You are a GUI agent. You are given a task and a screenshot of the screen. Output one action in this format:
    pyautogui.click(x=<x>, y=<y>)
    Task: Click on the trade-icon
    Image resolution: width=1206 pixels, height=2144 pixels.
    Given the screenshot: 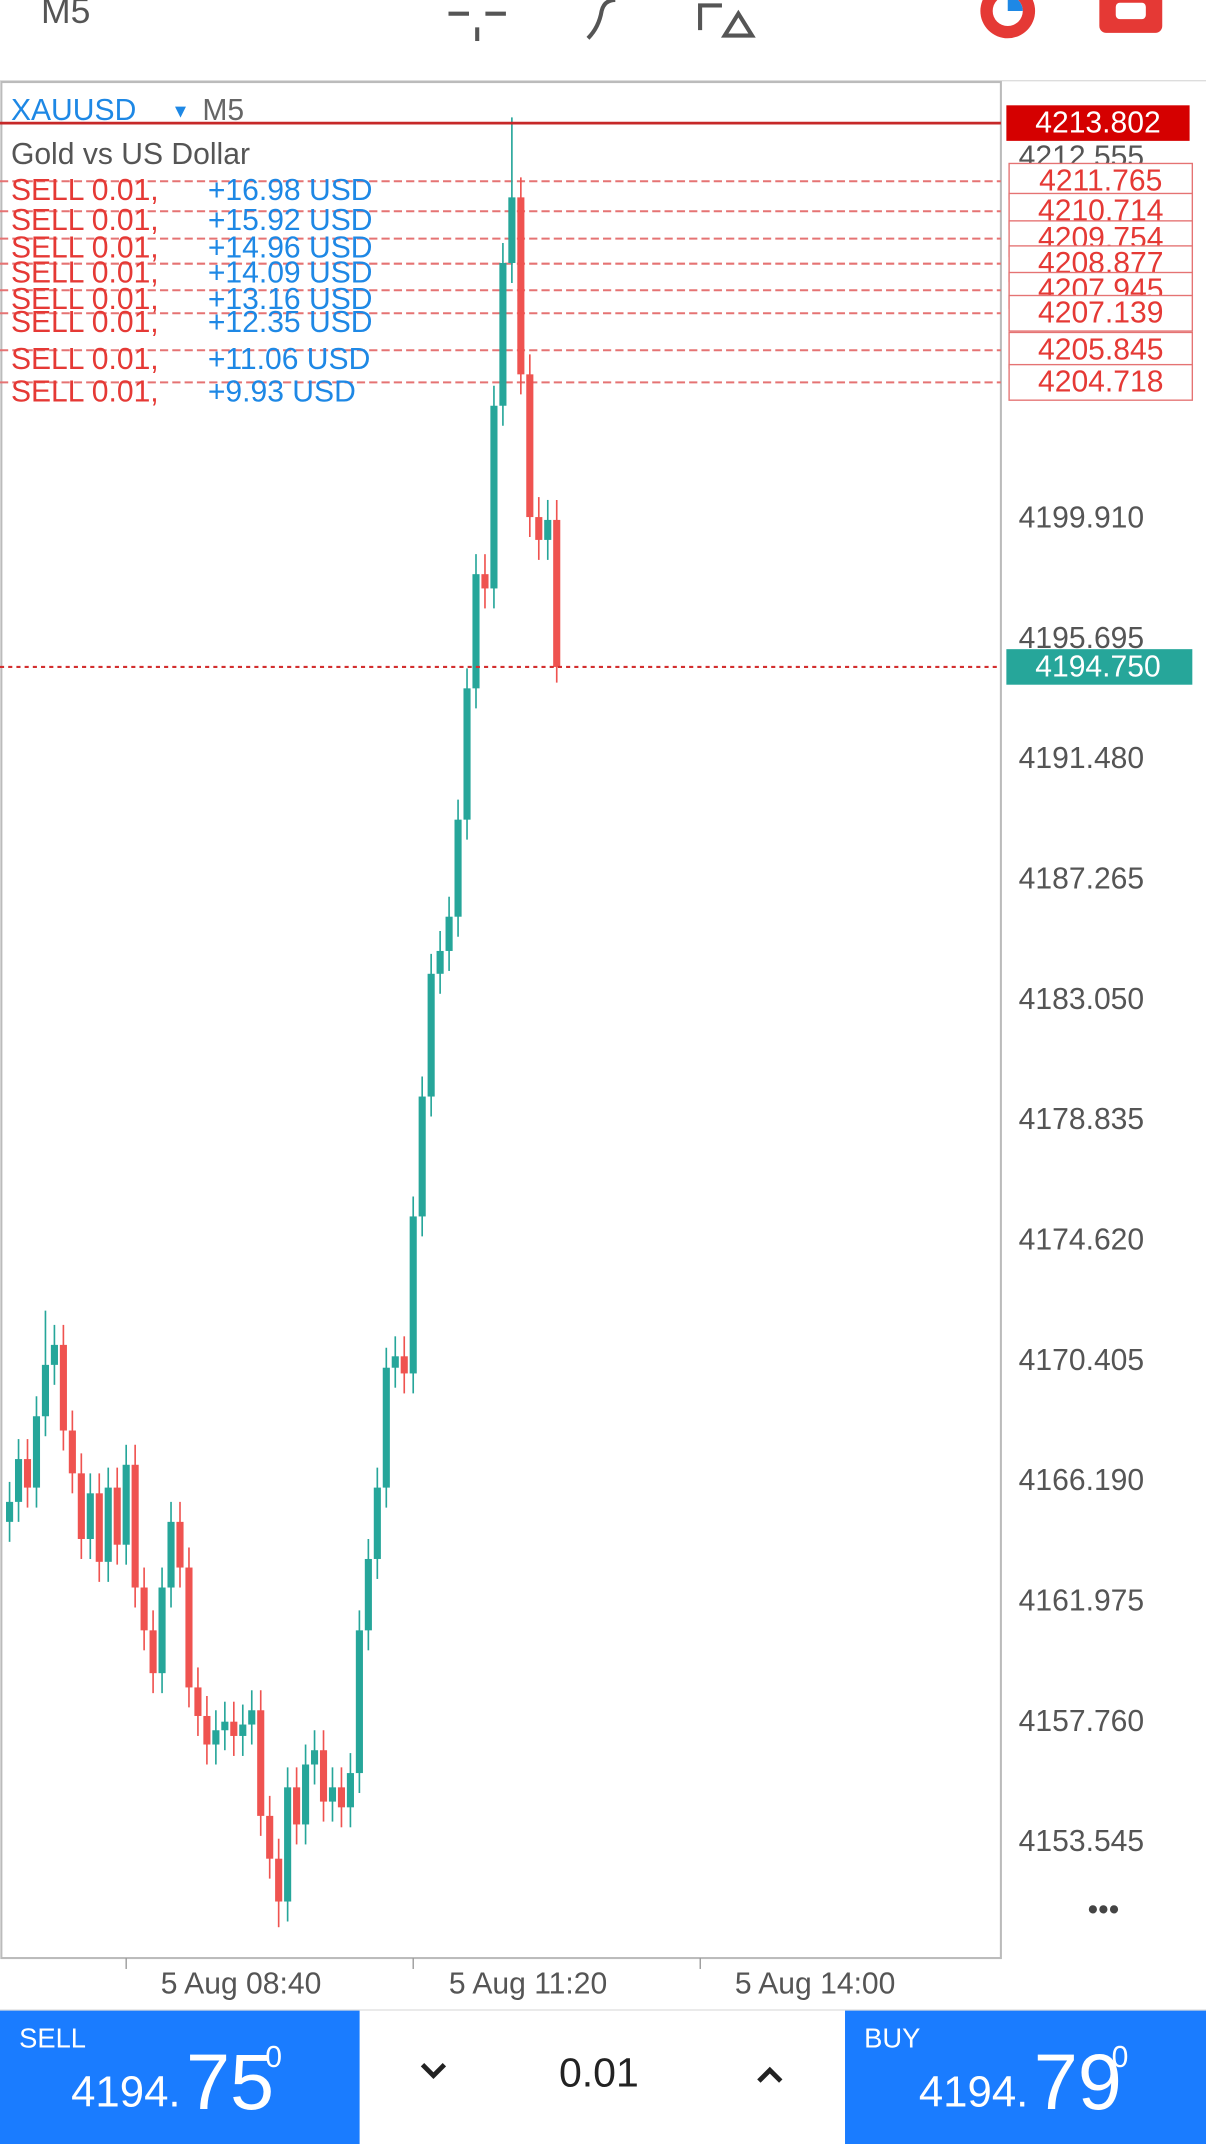 What is the action you would take?
    pyautogui.click(x=1131, y=16)
    